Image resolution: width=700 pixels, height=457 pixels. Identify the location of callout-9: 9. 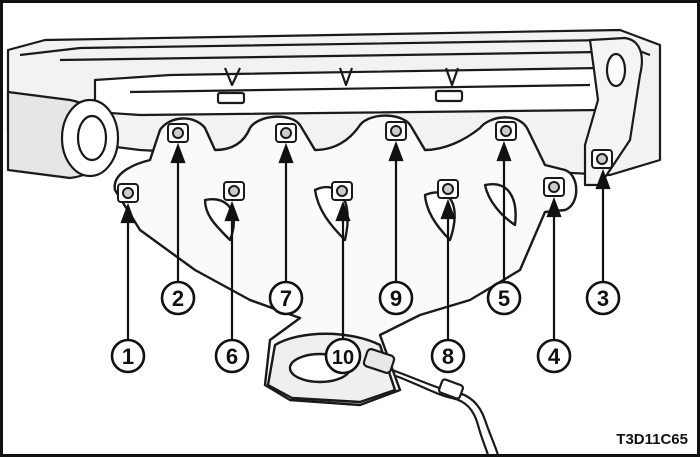
(396, 298).